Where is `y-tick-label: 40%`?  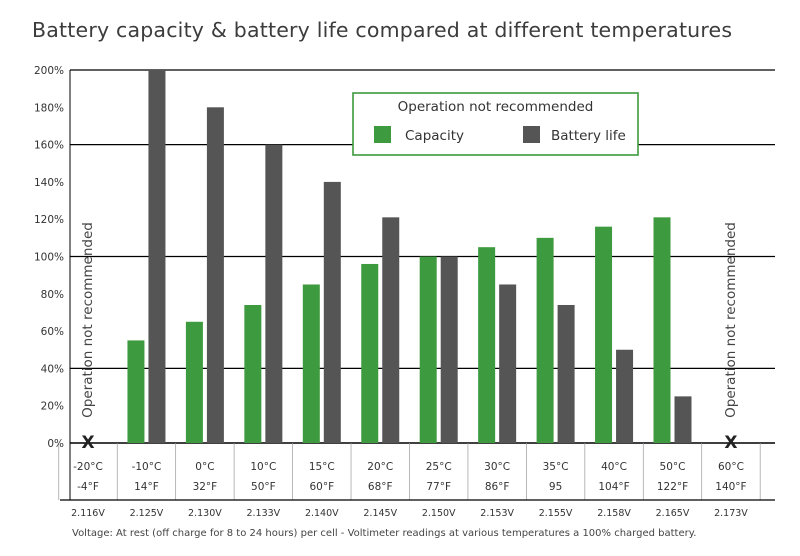 y-tick-label: 40% is located at coordinates (52, 369).